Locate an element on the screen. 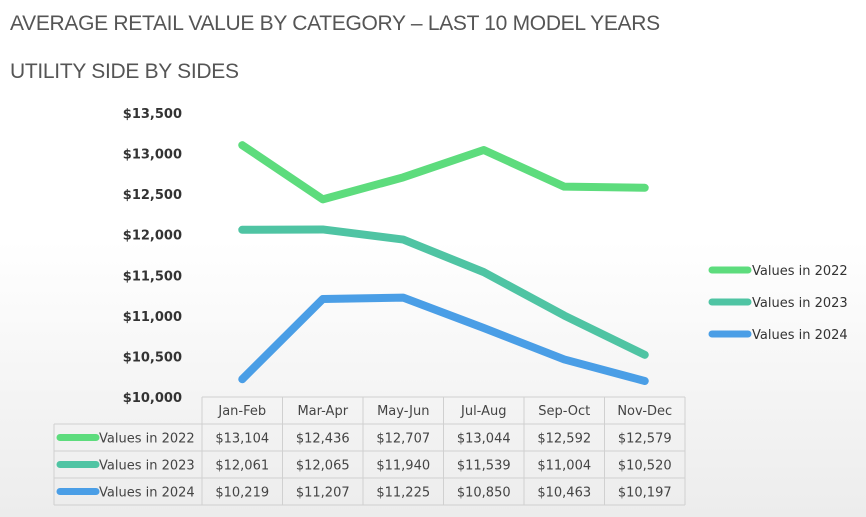  x-category-label: Sep-Oct is located at coordinates (564, 411).